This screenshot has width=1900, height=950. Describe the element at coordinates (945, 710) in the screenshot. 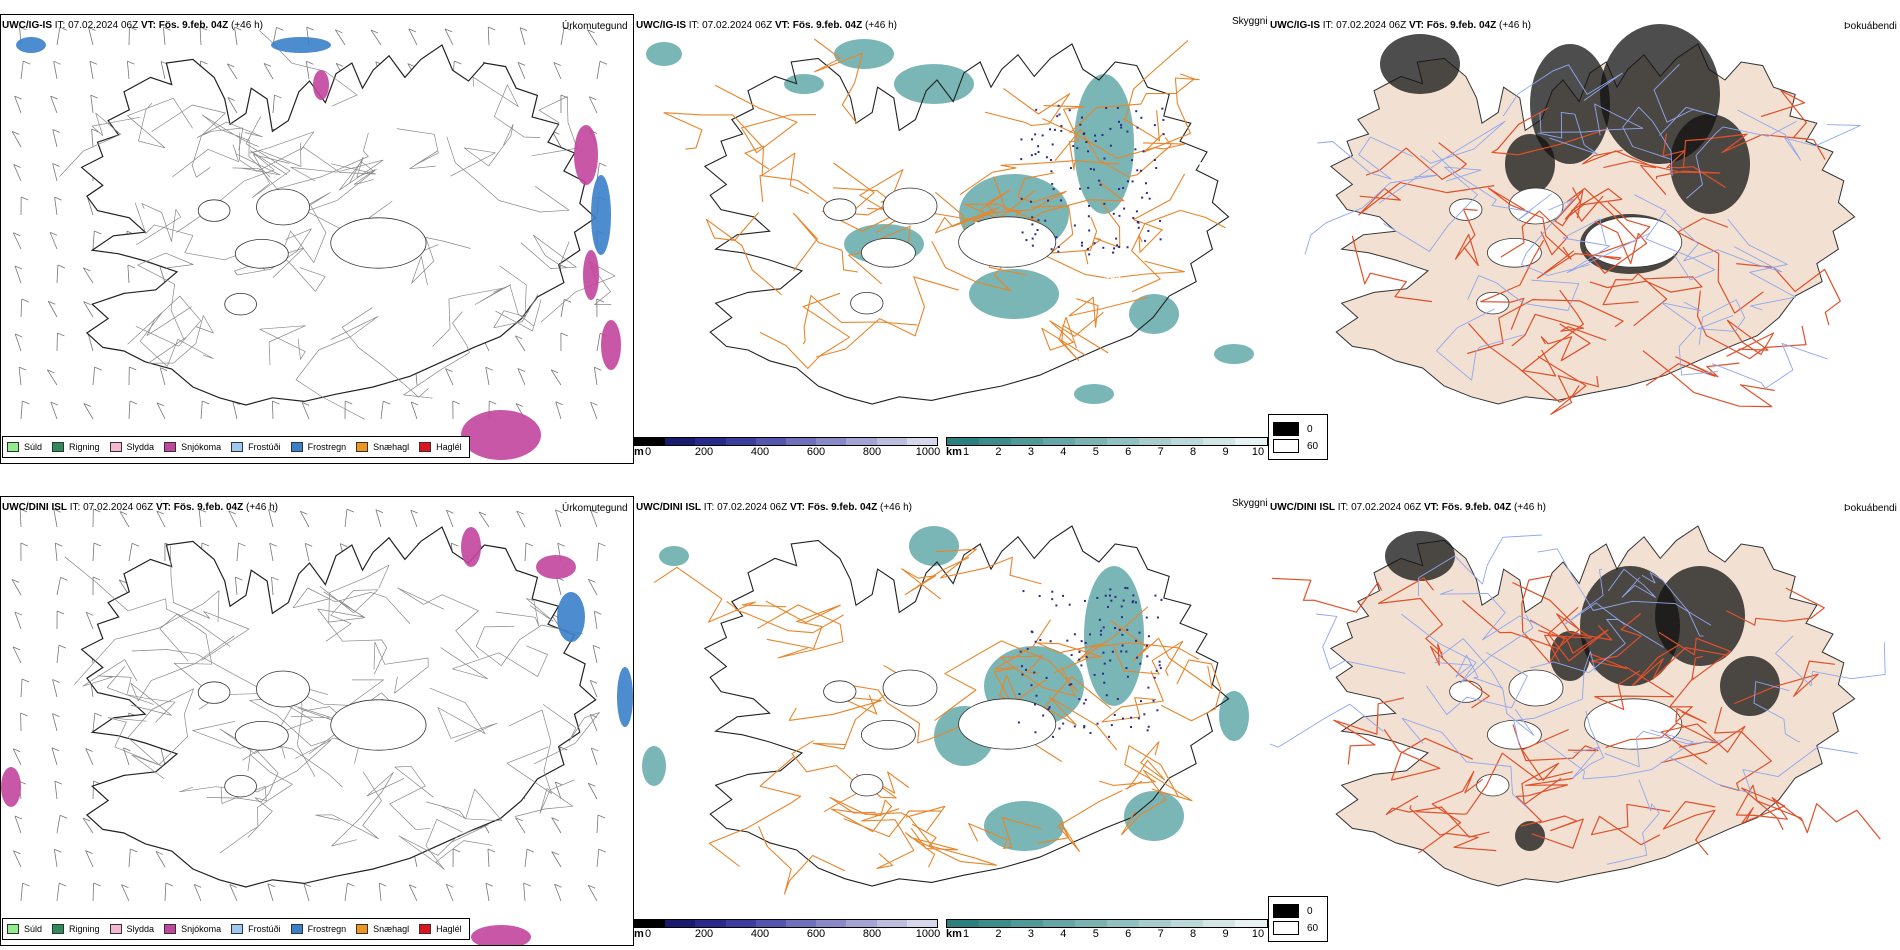

I see `iceland-map-visibility-bottom: 706 682 30 31` at that location.